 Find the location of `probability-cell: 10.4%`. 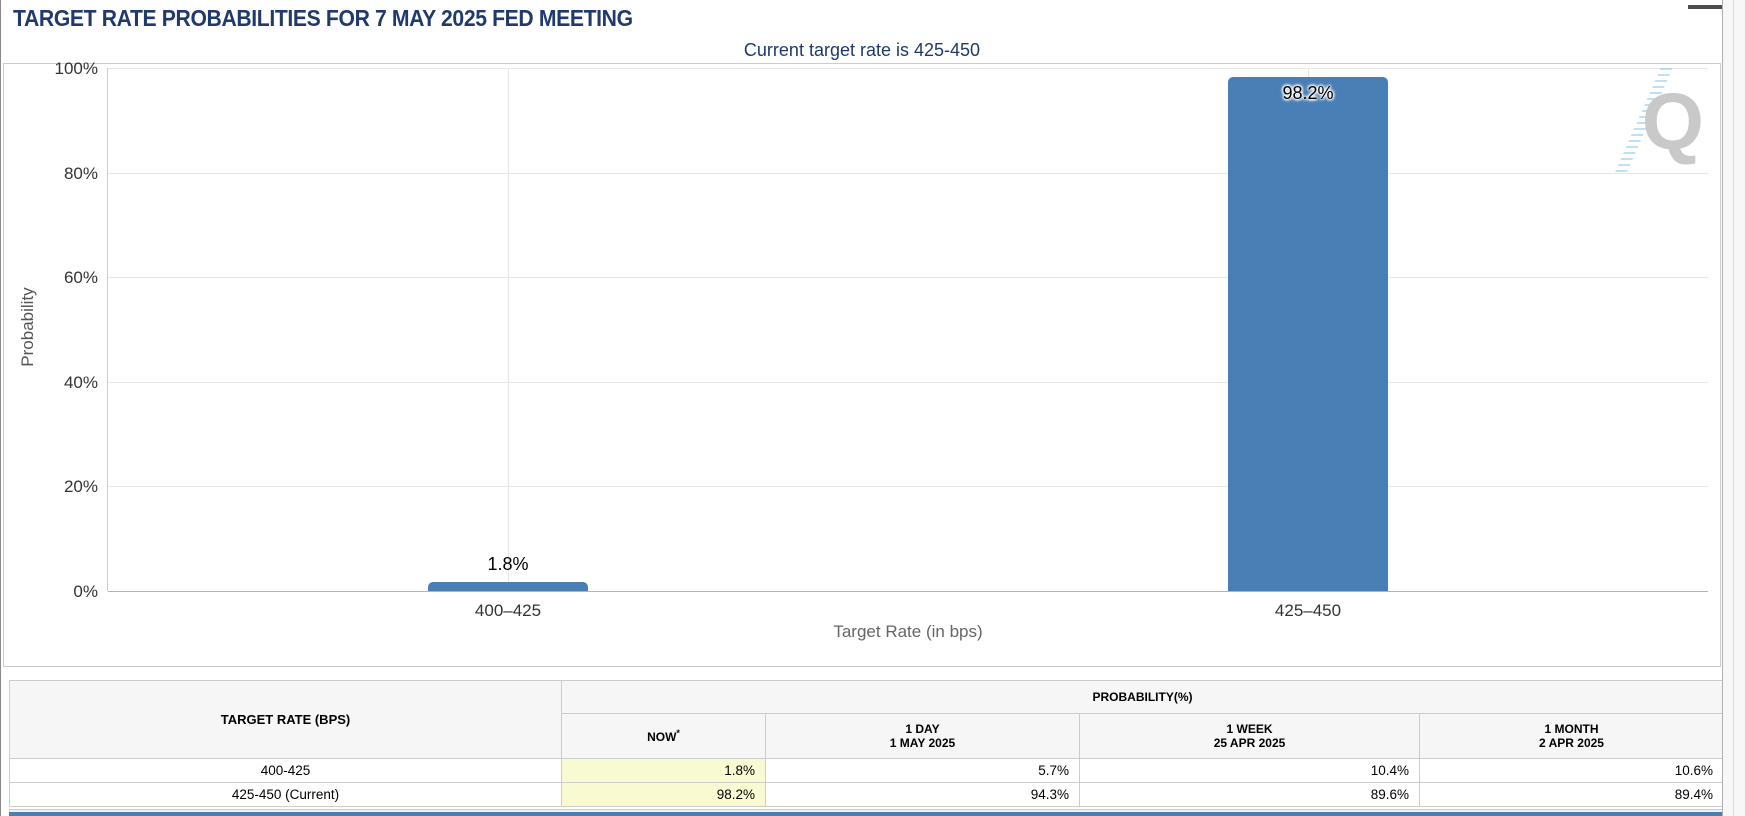

probability-cell: 10.4% is located at coordinates (1249, 770).